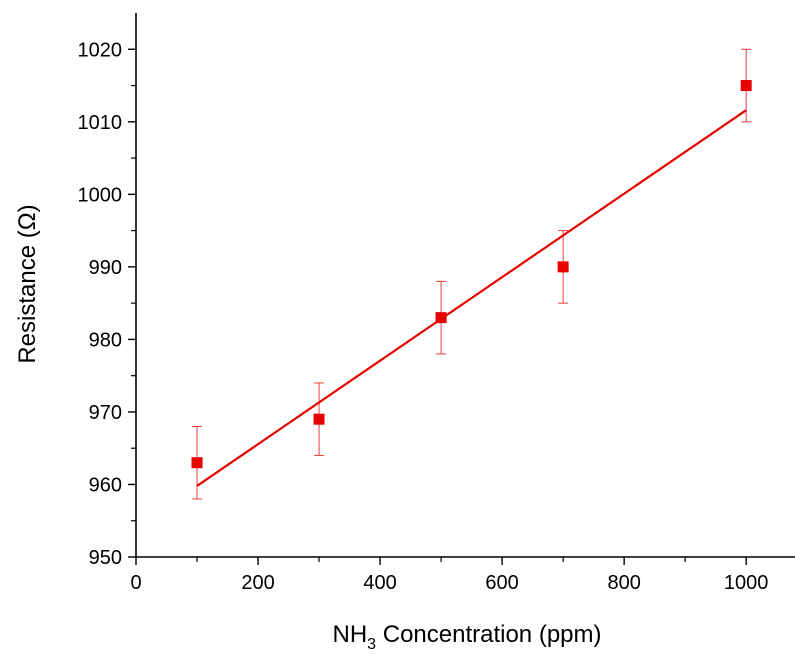 The width and height of the screenshot is (795, 656). What do you see at coordinates (105, 268) in the screenshot?
I see `y-tick-label: 990` at bounding box center [105, 268].